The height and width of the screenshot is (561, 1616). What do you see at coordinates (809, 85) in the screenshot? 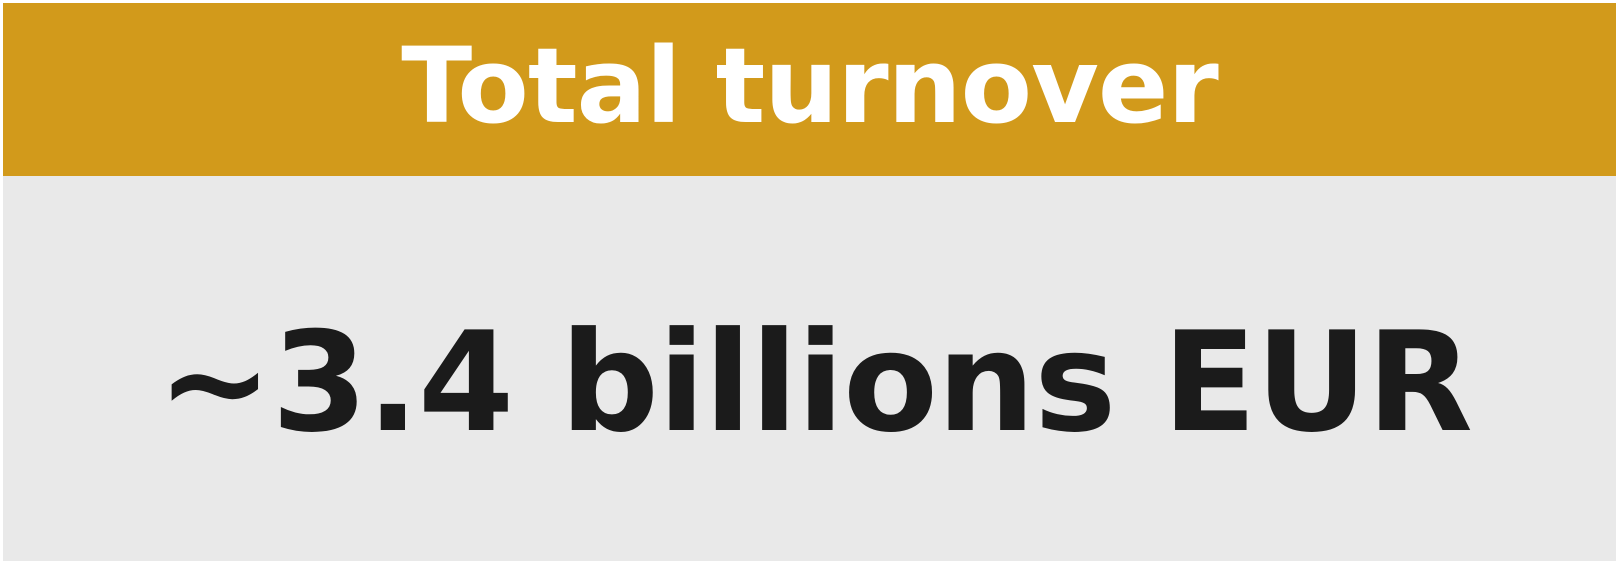
I see `card-title: Total turnover` at bounding box center [809, 85].